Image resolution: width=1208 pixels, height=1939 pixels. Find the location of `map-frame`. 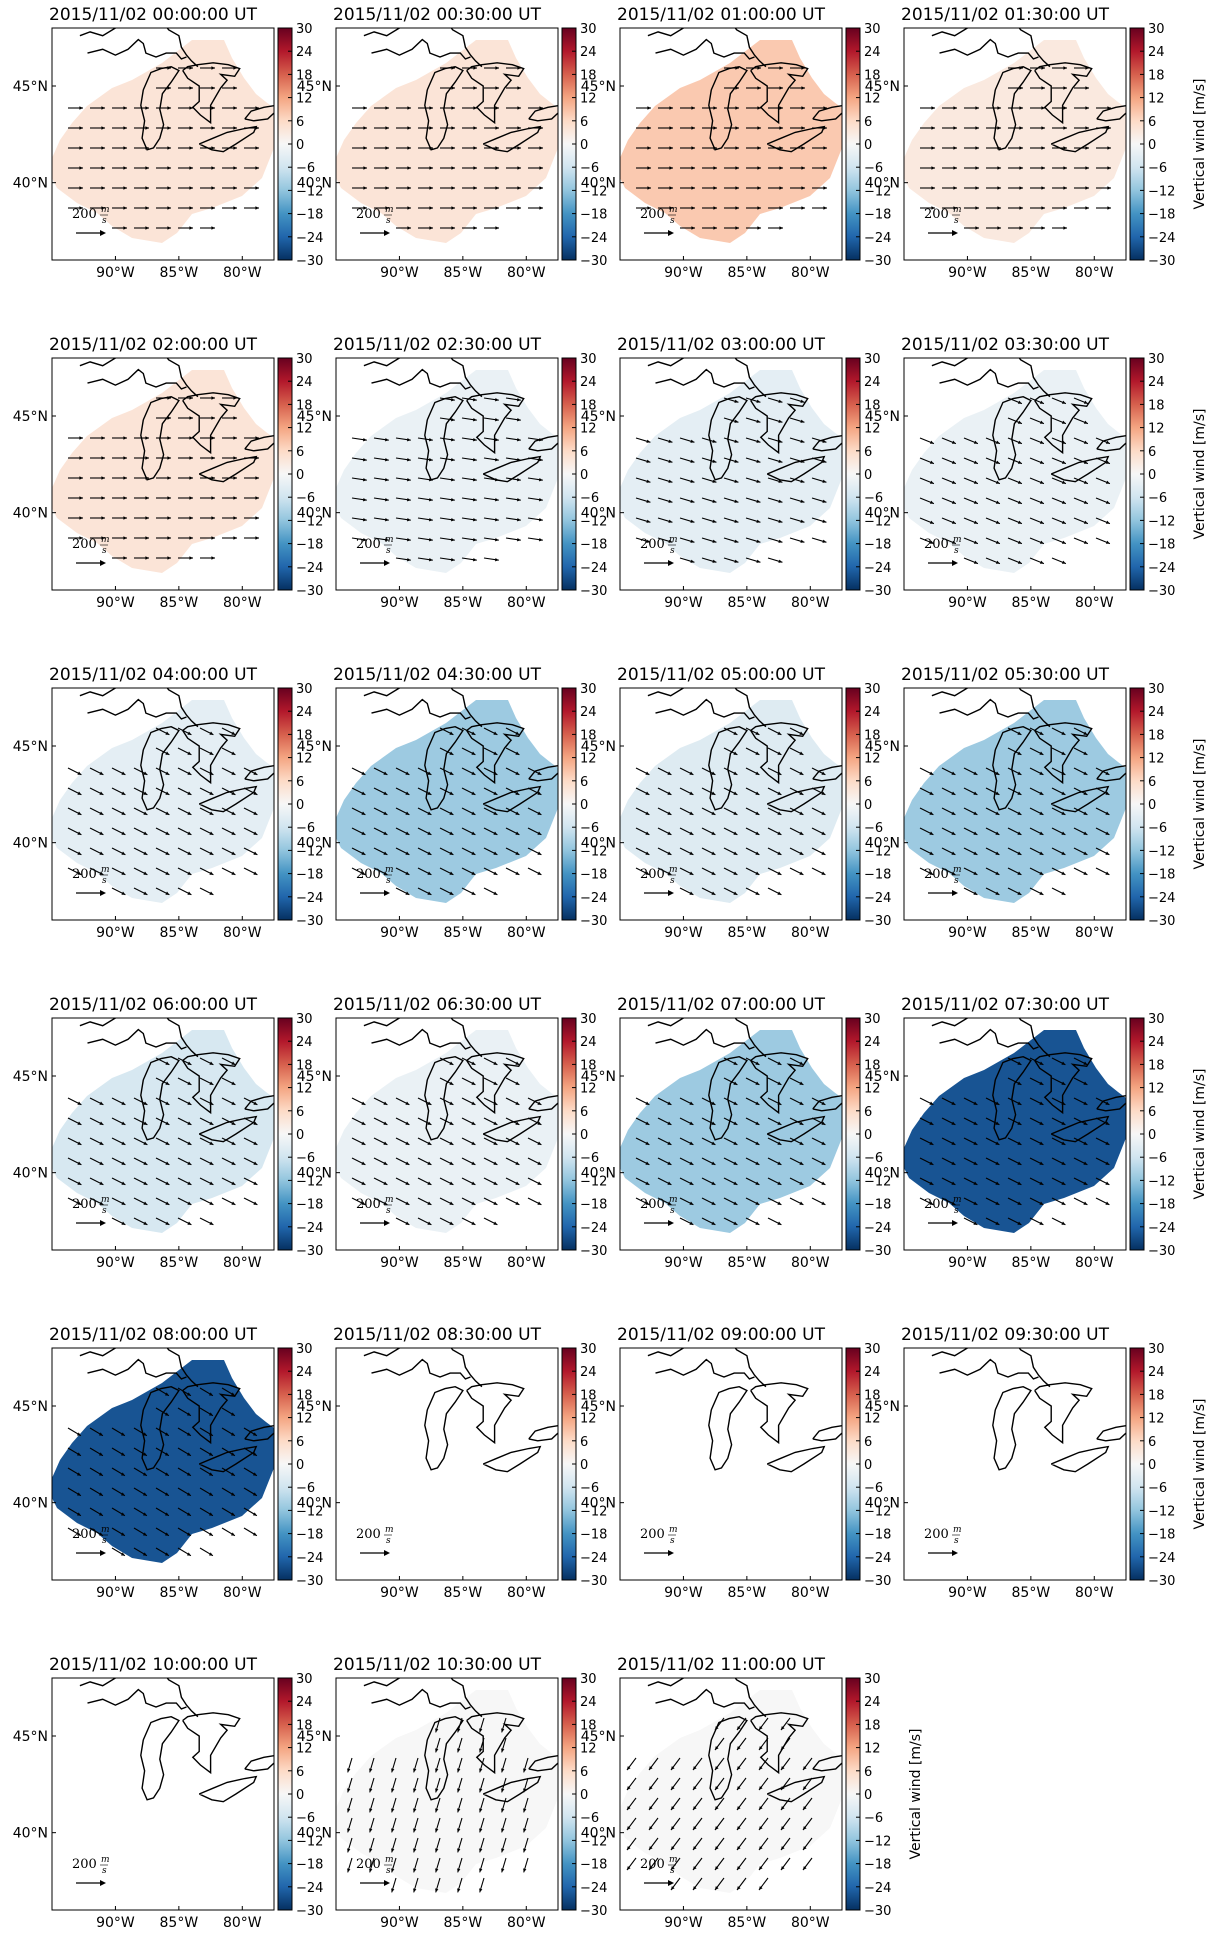

map-frame is located at coordinates (447, 1794).